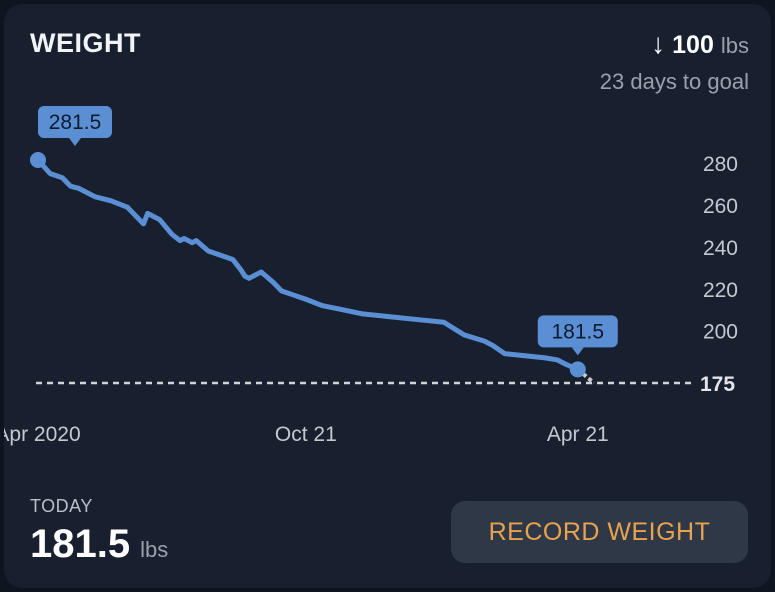  I want to click on start-point, so click(38, 160).